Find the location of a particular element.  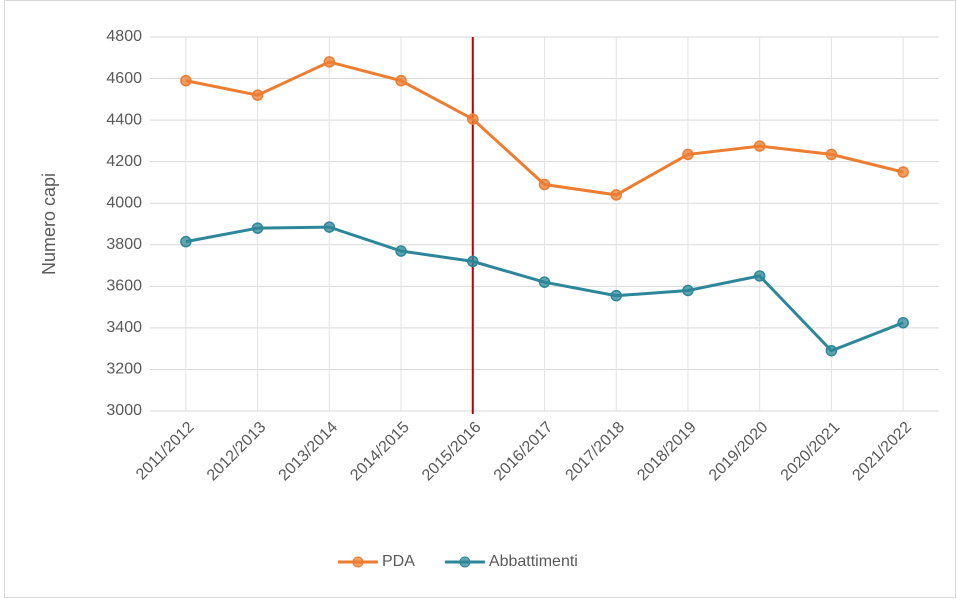

legend-label: PDA is located at coordinates (398, 561).